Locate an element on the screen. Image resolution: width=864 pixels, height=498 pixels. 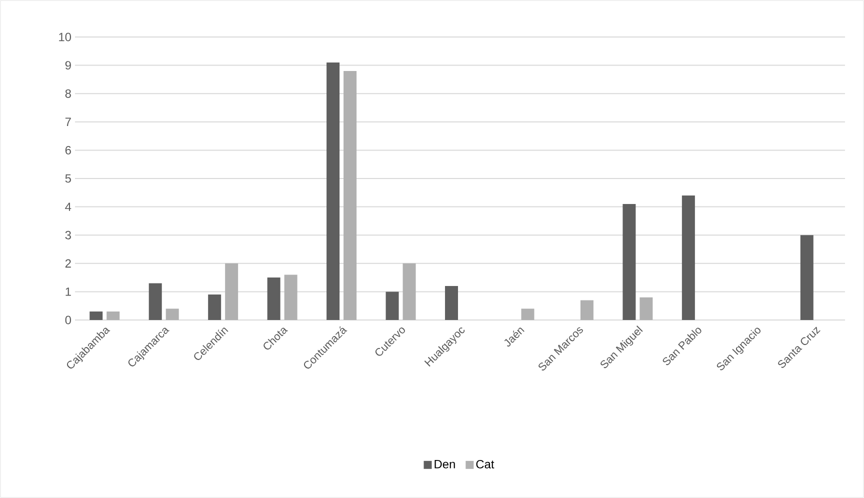
legend-label: Den is located at coordinates (444, 464).